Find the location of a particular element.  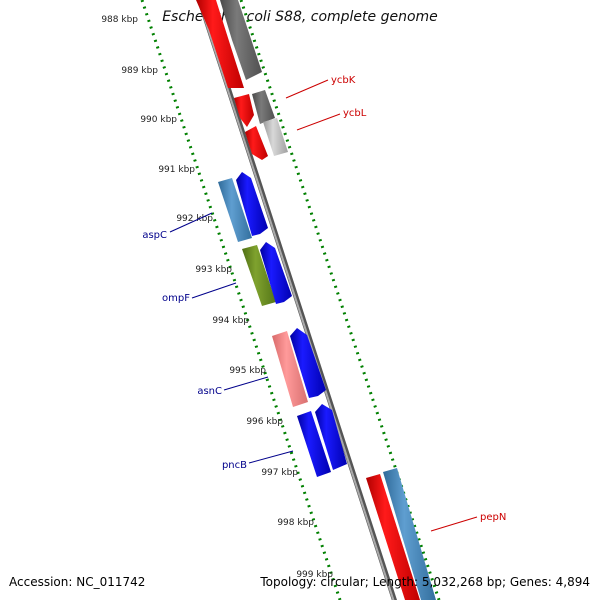

svg-text: ycbL is located at coordinates (355, 113).